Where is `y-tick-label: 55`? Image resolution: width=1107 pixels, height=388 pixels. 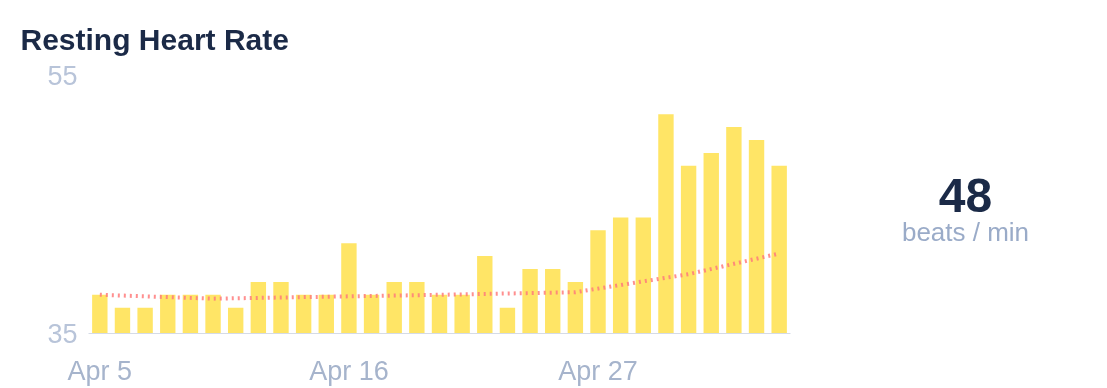
y-tick-label: 55 is located at coordinates (62, 76).